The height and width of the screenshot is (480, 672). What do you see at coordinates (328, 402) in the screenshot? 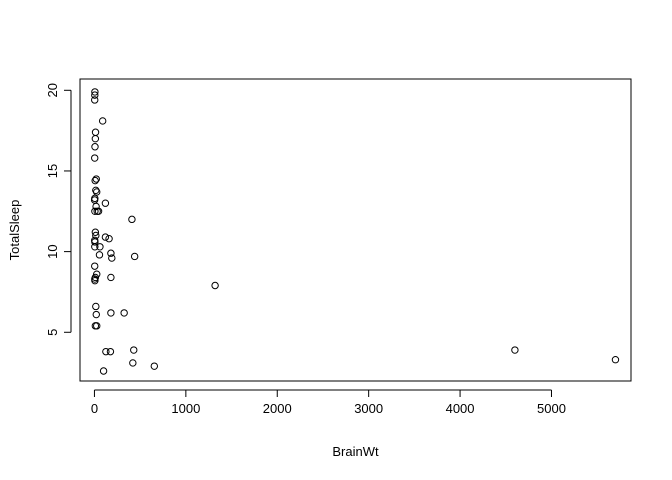
I see `x-axis: 0 1000 2000 3000 4000 5000` at bounding box center [328, 402].